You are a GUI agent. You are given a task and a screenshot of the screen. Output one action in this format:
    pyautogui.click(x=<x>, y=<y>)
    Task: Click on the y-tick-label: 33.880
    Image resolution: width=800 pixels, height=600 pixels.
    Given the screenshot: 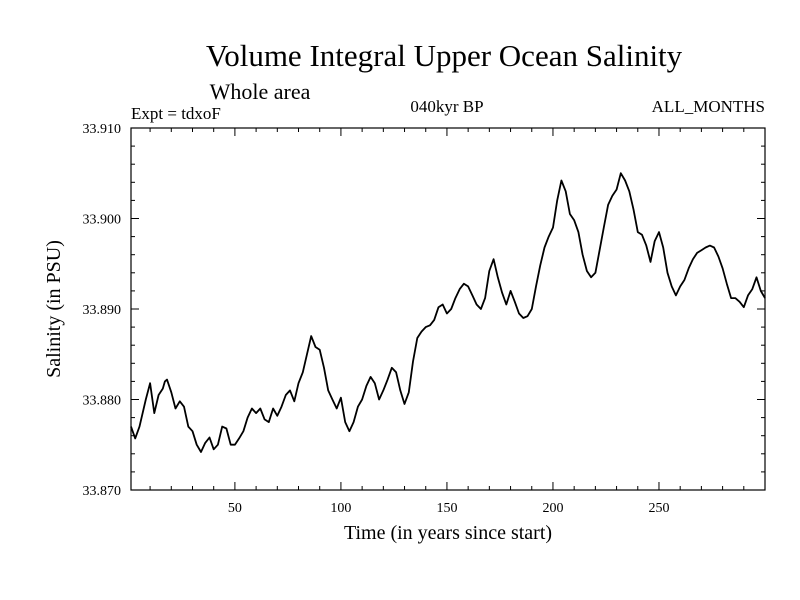 What is the action you would take?
    pyautogui.click(x=102, y=401)
    